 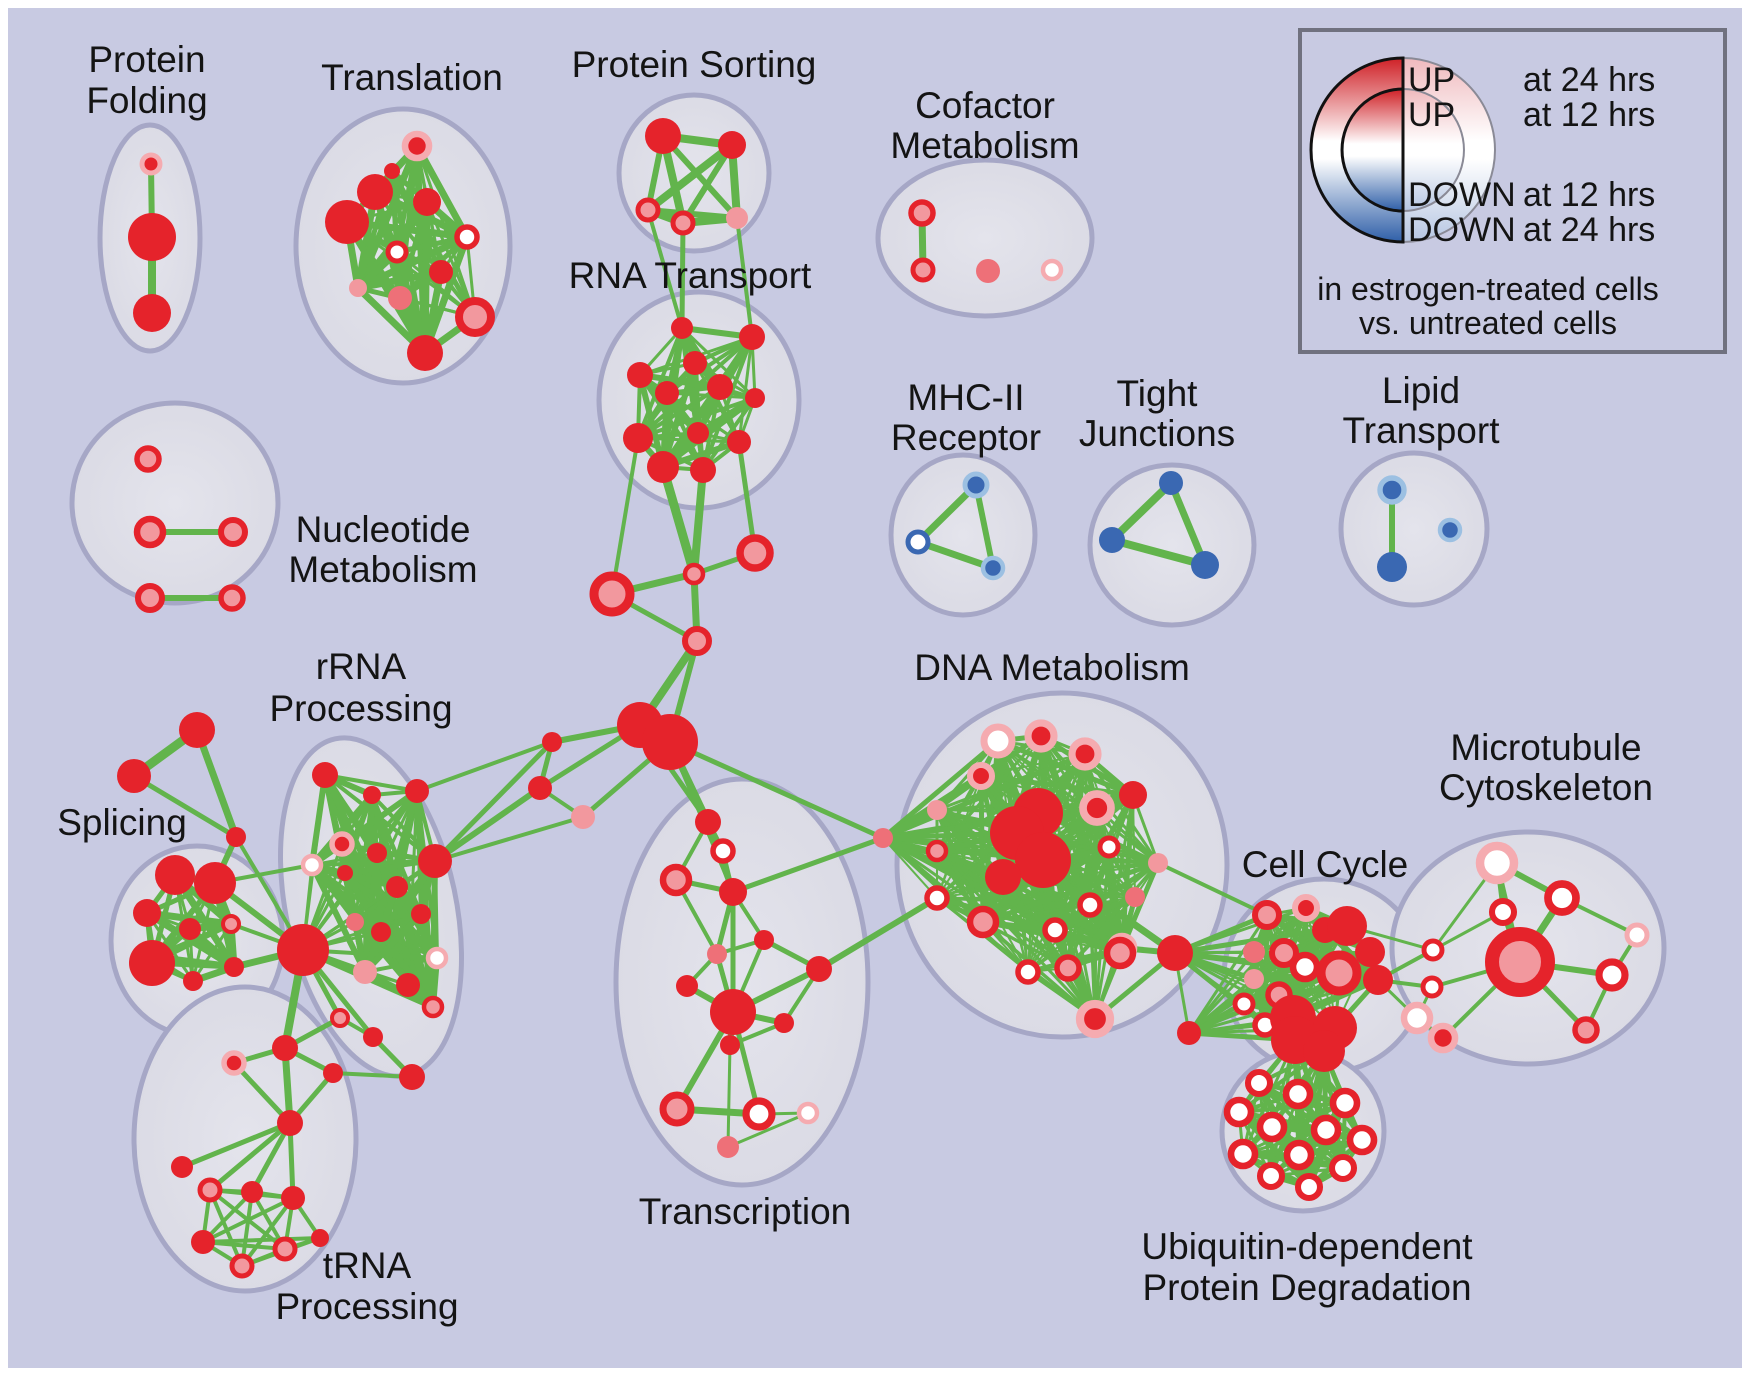 What do you see at coordinates (1421, 390) in the screenshot?
I see `cluster-label-lipid-transport: Lipid` at bounding box center [1421, 390].